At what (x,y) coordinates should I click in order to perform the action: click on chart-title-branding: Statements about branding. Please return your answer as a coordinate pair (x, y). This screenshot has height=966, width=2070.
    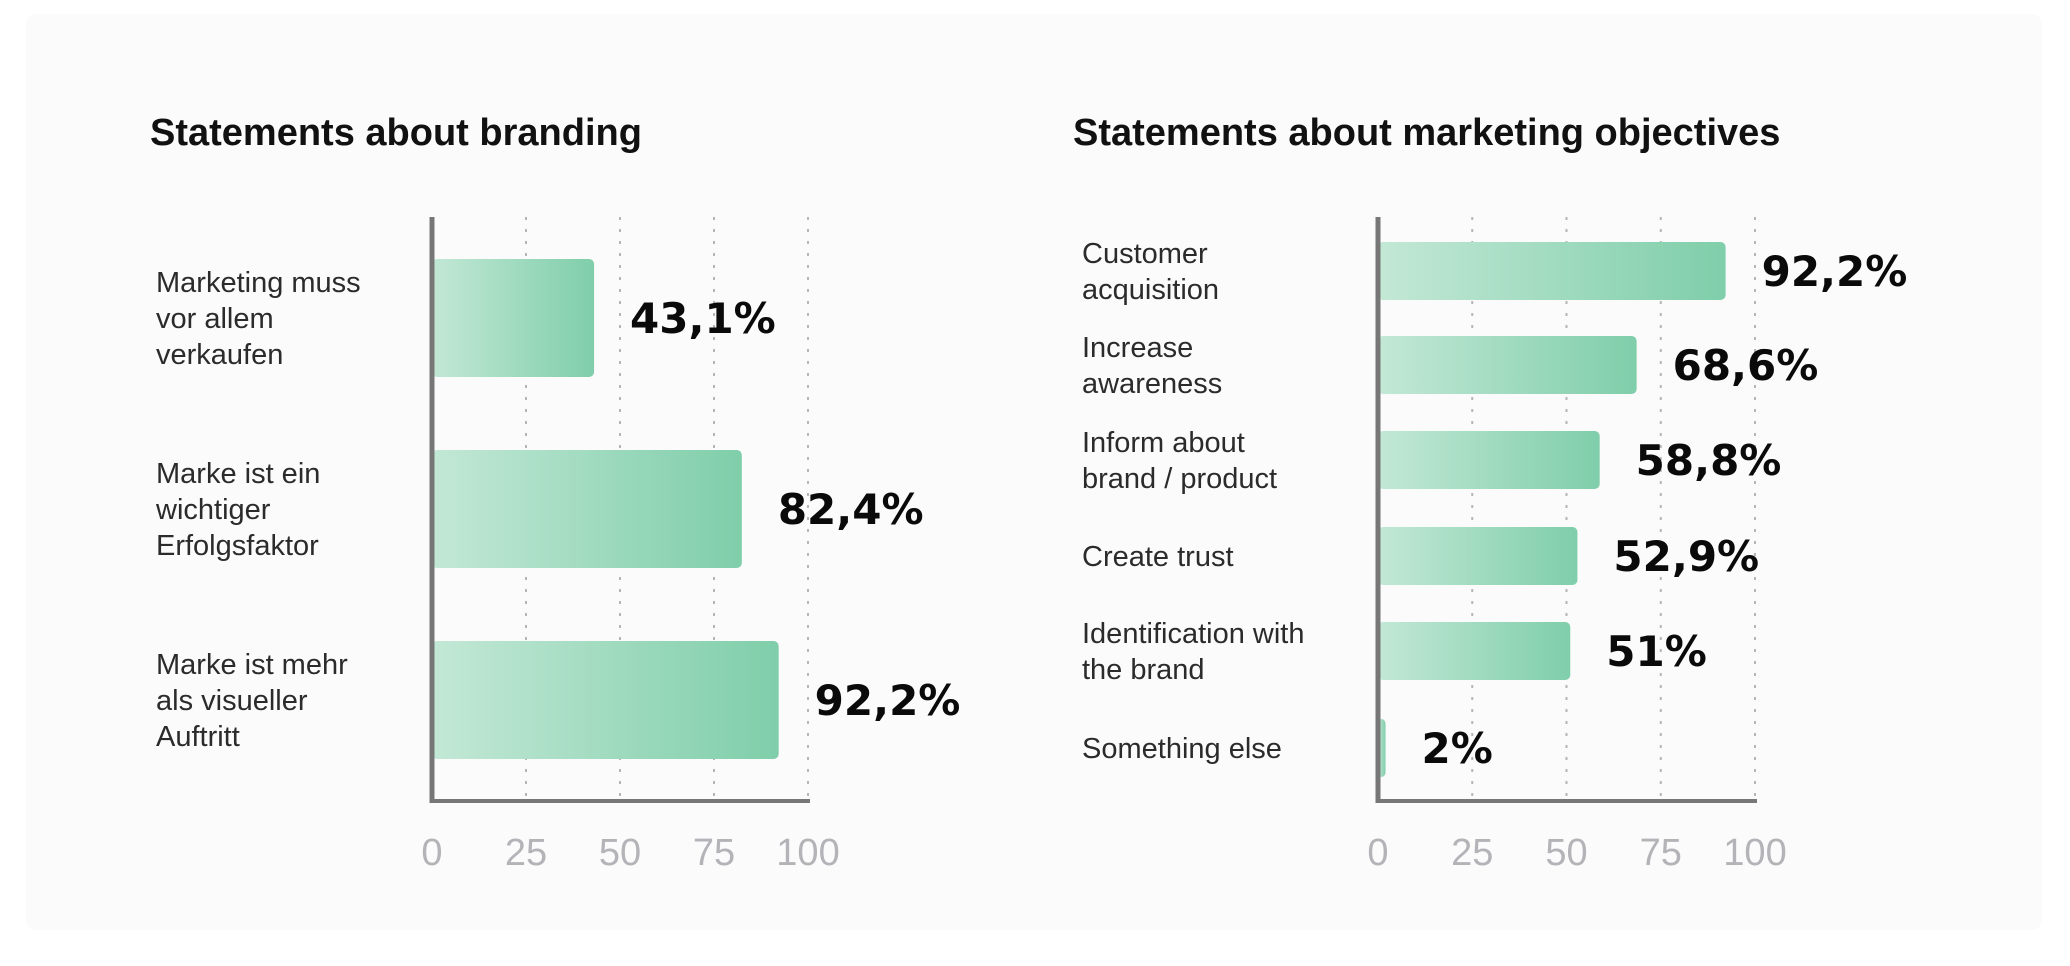
    Looking at the image, I should click on (396, 133).